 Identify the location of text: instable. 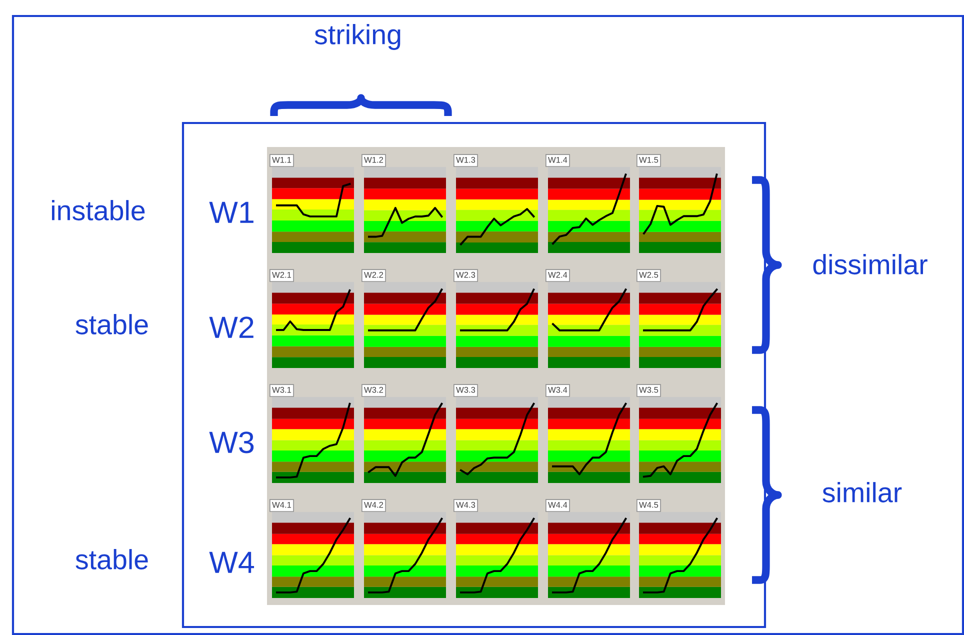
(98, 210).